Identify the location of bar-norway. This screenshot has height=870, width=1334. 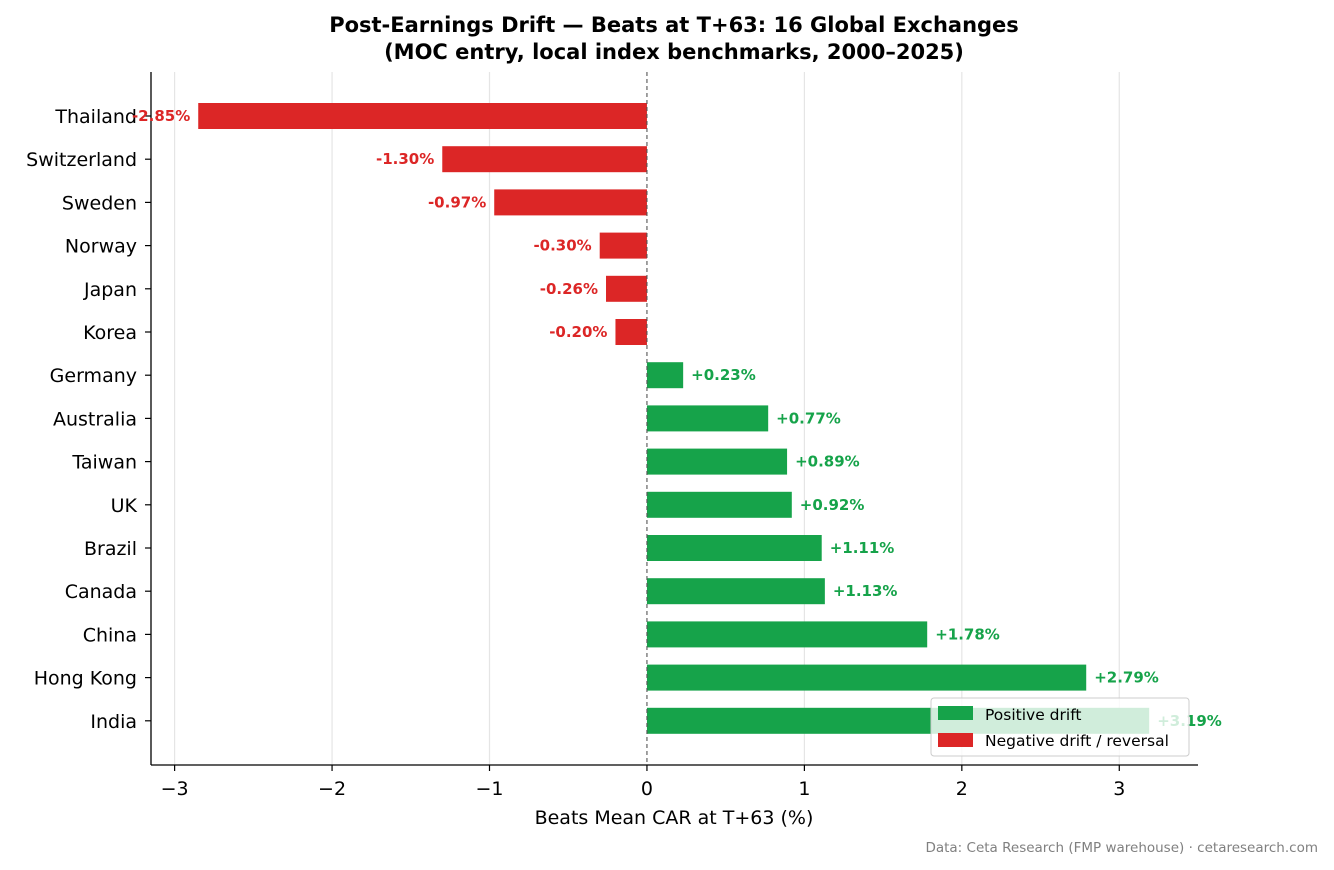
(623, 245).